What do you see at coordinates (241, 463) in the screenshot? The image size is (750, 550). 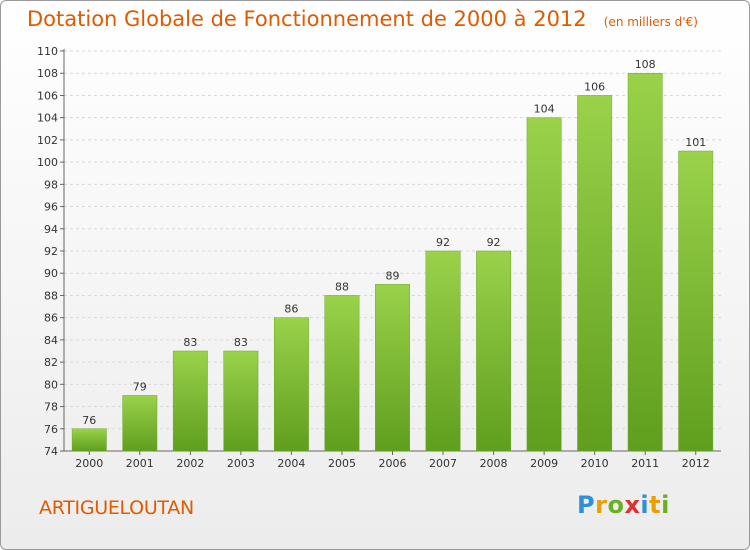 I see `x-tick-label: 2003` at bounding box center [241, 463].